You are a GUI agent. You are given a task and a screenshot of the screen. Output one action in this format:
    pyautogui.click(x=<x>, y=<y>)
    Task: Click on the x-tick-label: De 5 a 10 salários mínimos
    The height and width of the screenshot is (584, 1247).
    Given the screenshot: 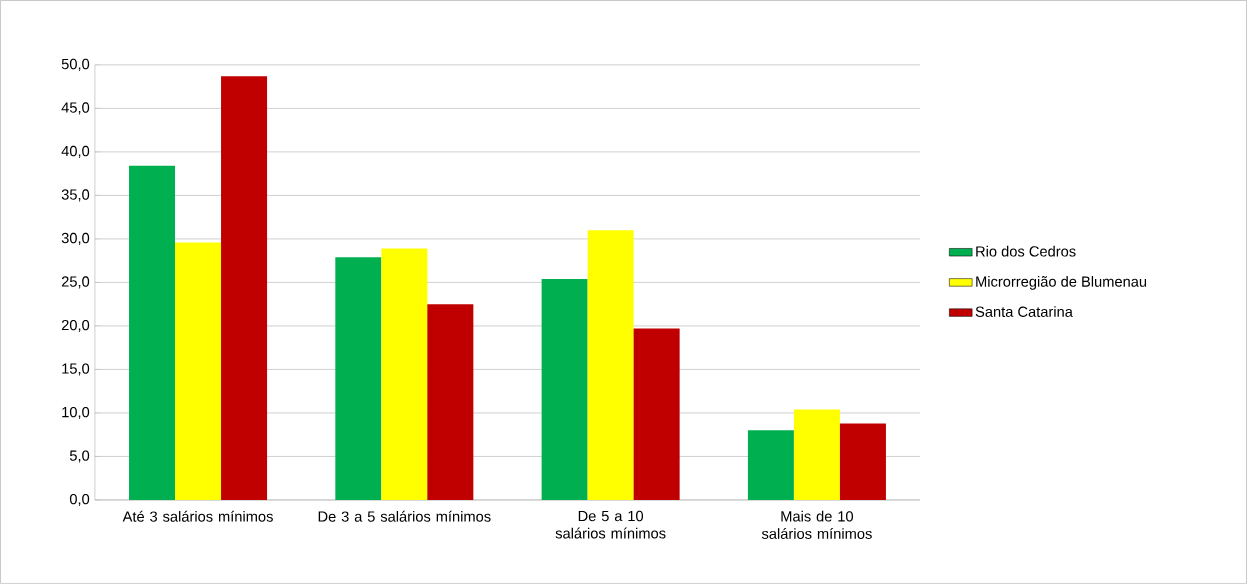 What is the action you would take?
    pyautogui.click(x=610, y=524)
    